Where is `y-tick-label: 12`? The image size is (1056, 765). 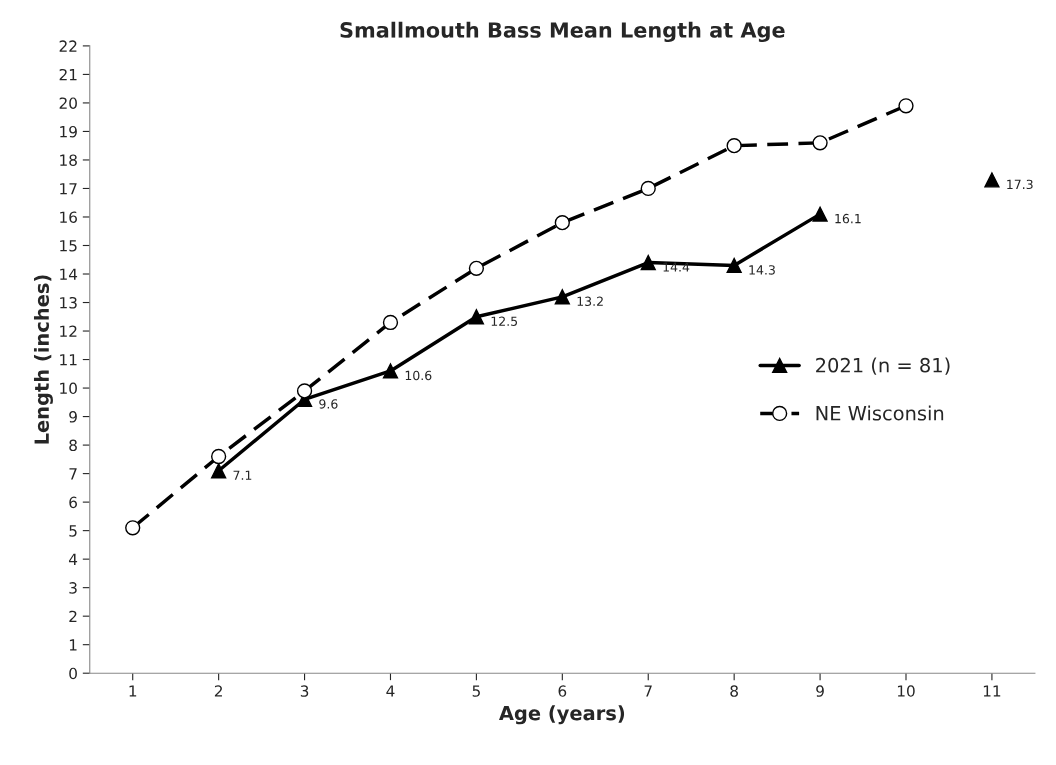 y-tick-label: 12 is located at coordinates (68, 331).